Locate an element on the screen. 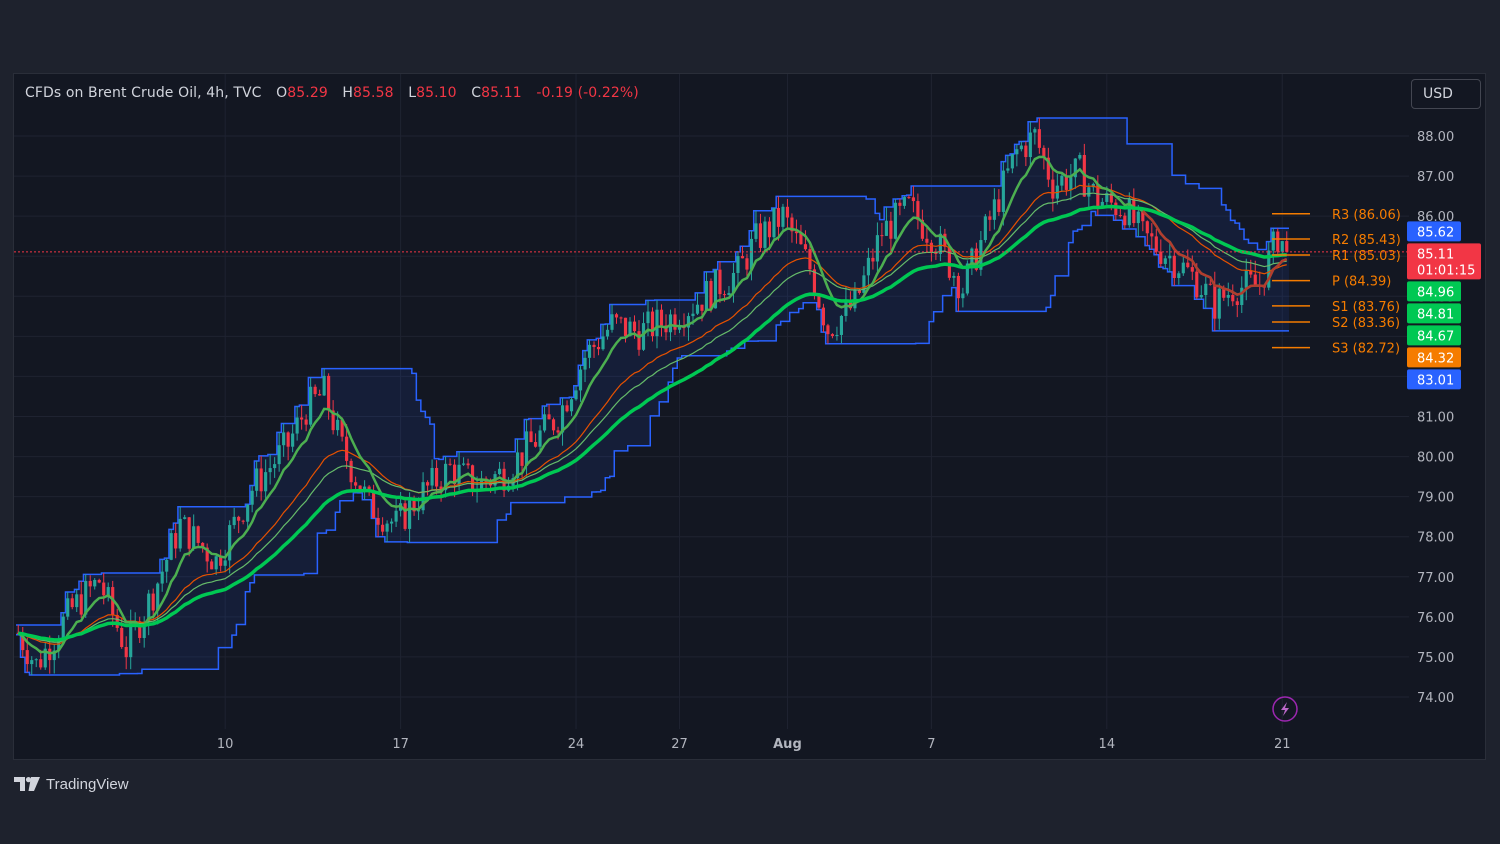 The height and width of the screenshot is (844, 1500). y-tick-label: 76.00 is located at coordinates (1435, 618).